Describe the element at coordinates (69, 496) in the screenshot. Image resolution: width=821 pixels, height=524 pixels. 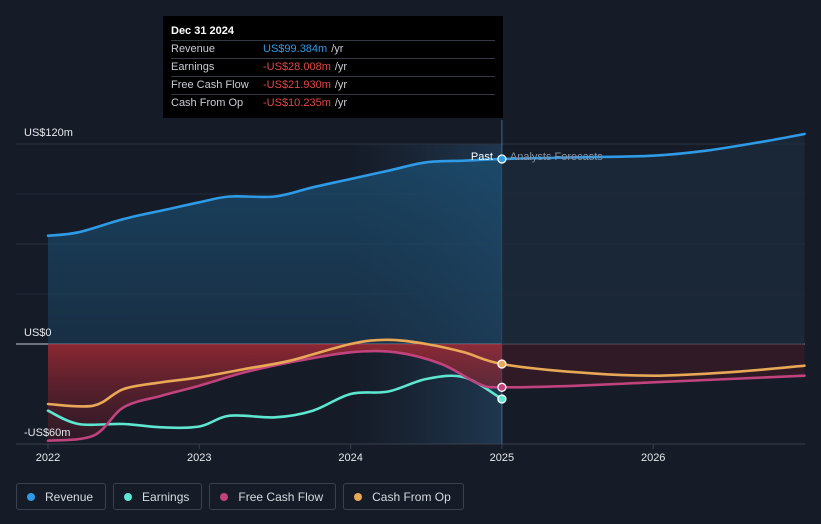
I see `legend-label: Revenue` at that location.